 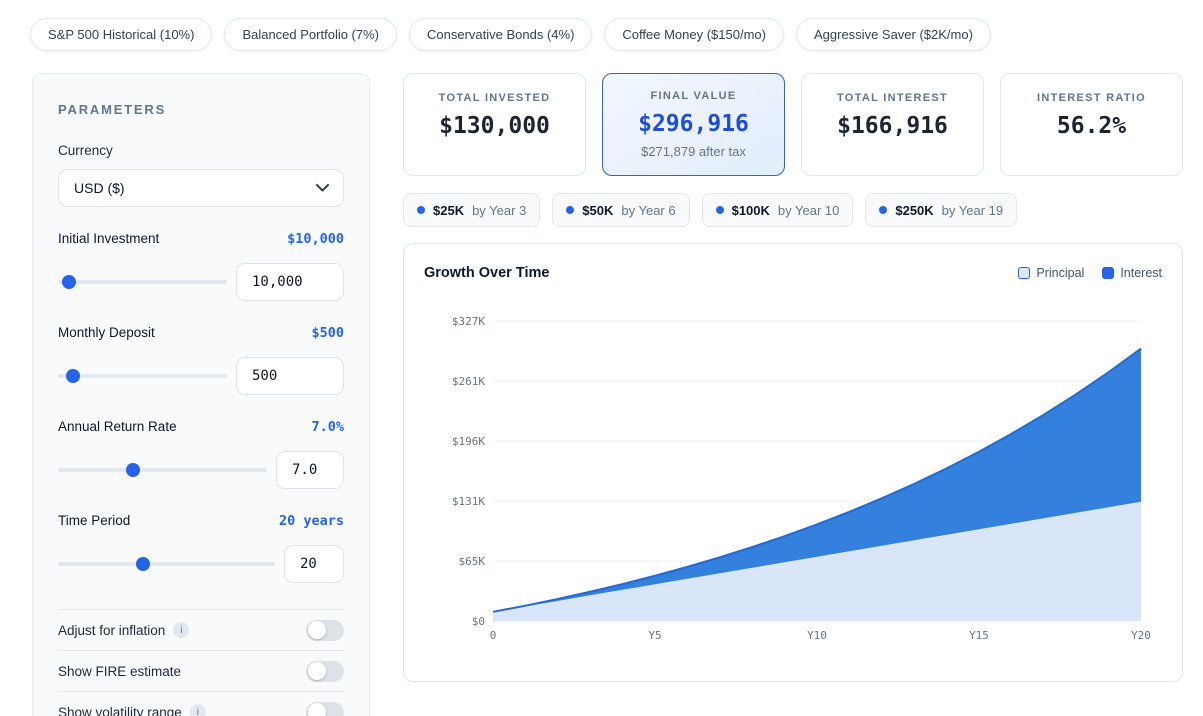 What do you see at coordinates (99, 188) in the screenshot?
I see `currency-selected-value: USD ($)` at bounding box center [99, 188].